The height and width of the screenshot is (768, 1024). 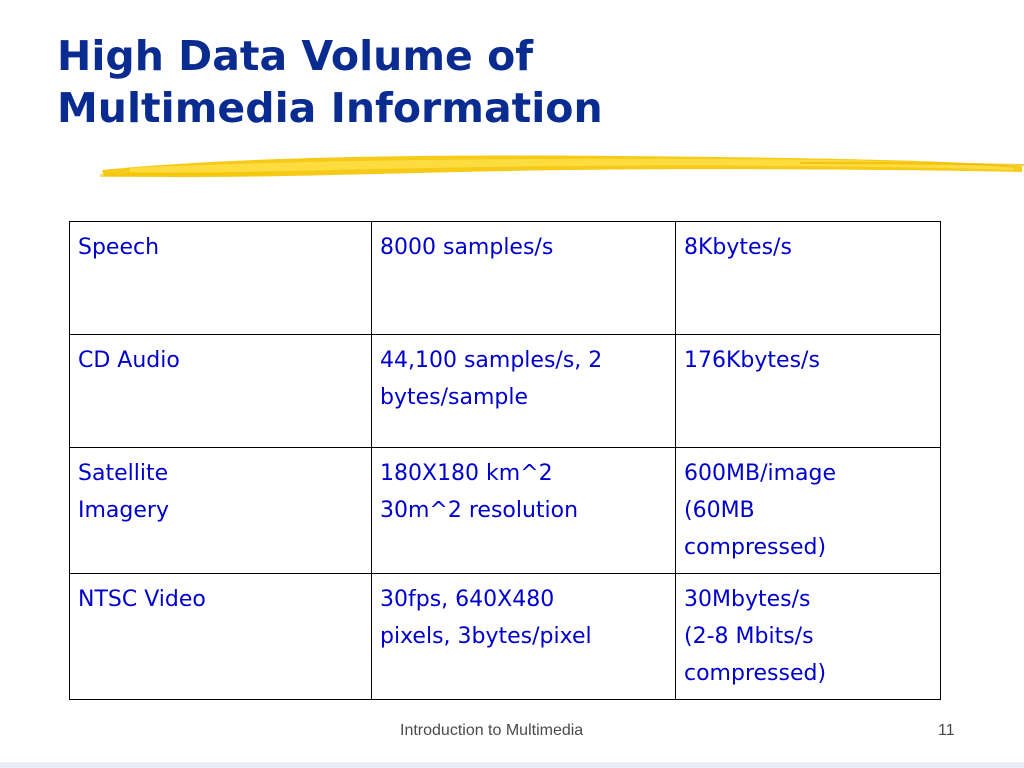 I want to click on cell-text-line: pixels, 3bytes/pixel, so click(x=486, y=636).